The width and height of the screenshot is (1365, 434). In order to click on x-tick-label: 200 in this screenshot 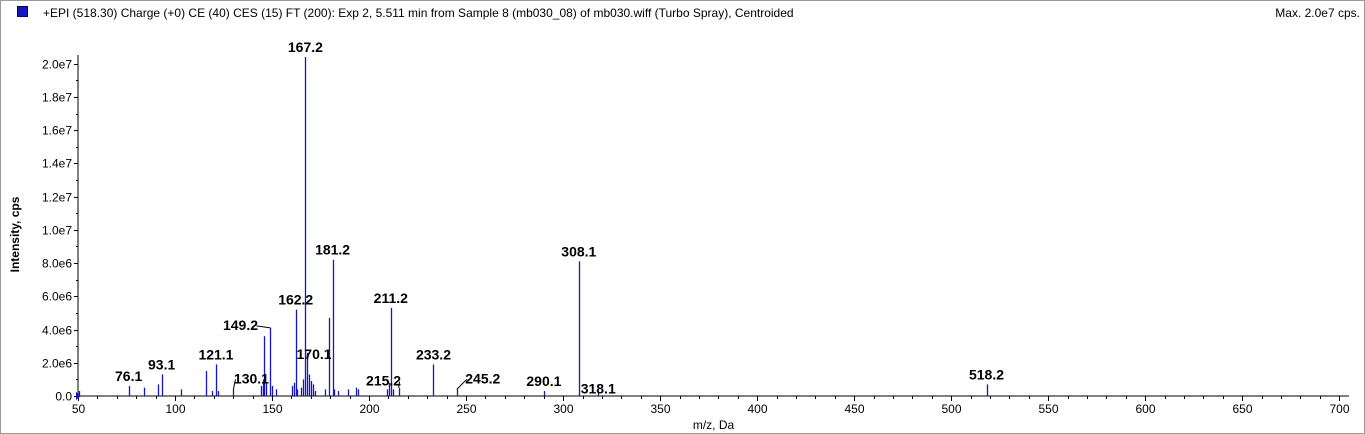, I will do `click(369, 409)`.